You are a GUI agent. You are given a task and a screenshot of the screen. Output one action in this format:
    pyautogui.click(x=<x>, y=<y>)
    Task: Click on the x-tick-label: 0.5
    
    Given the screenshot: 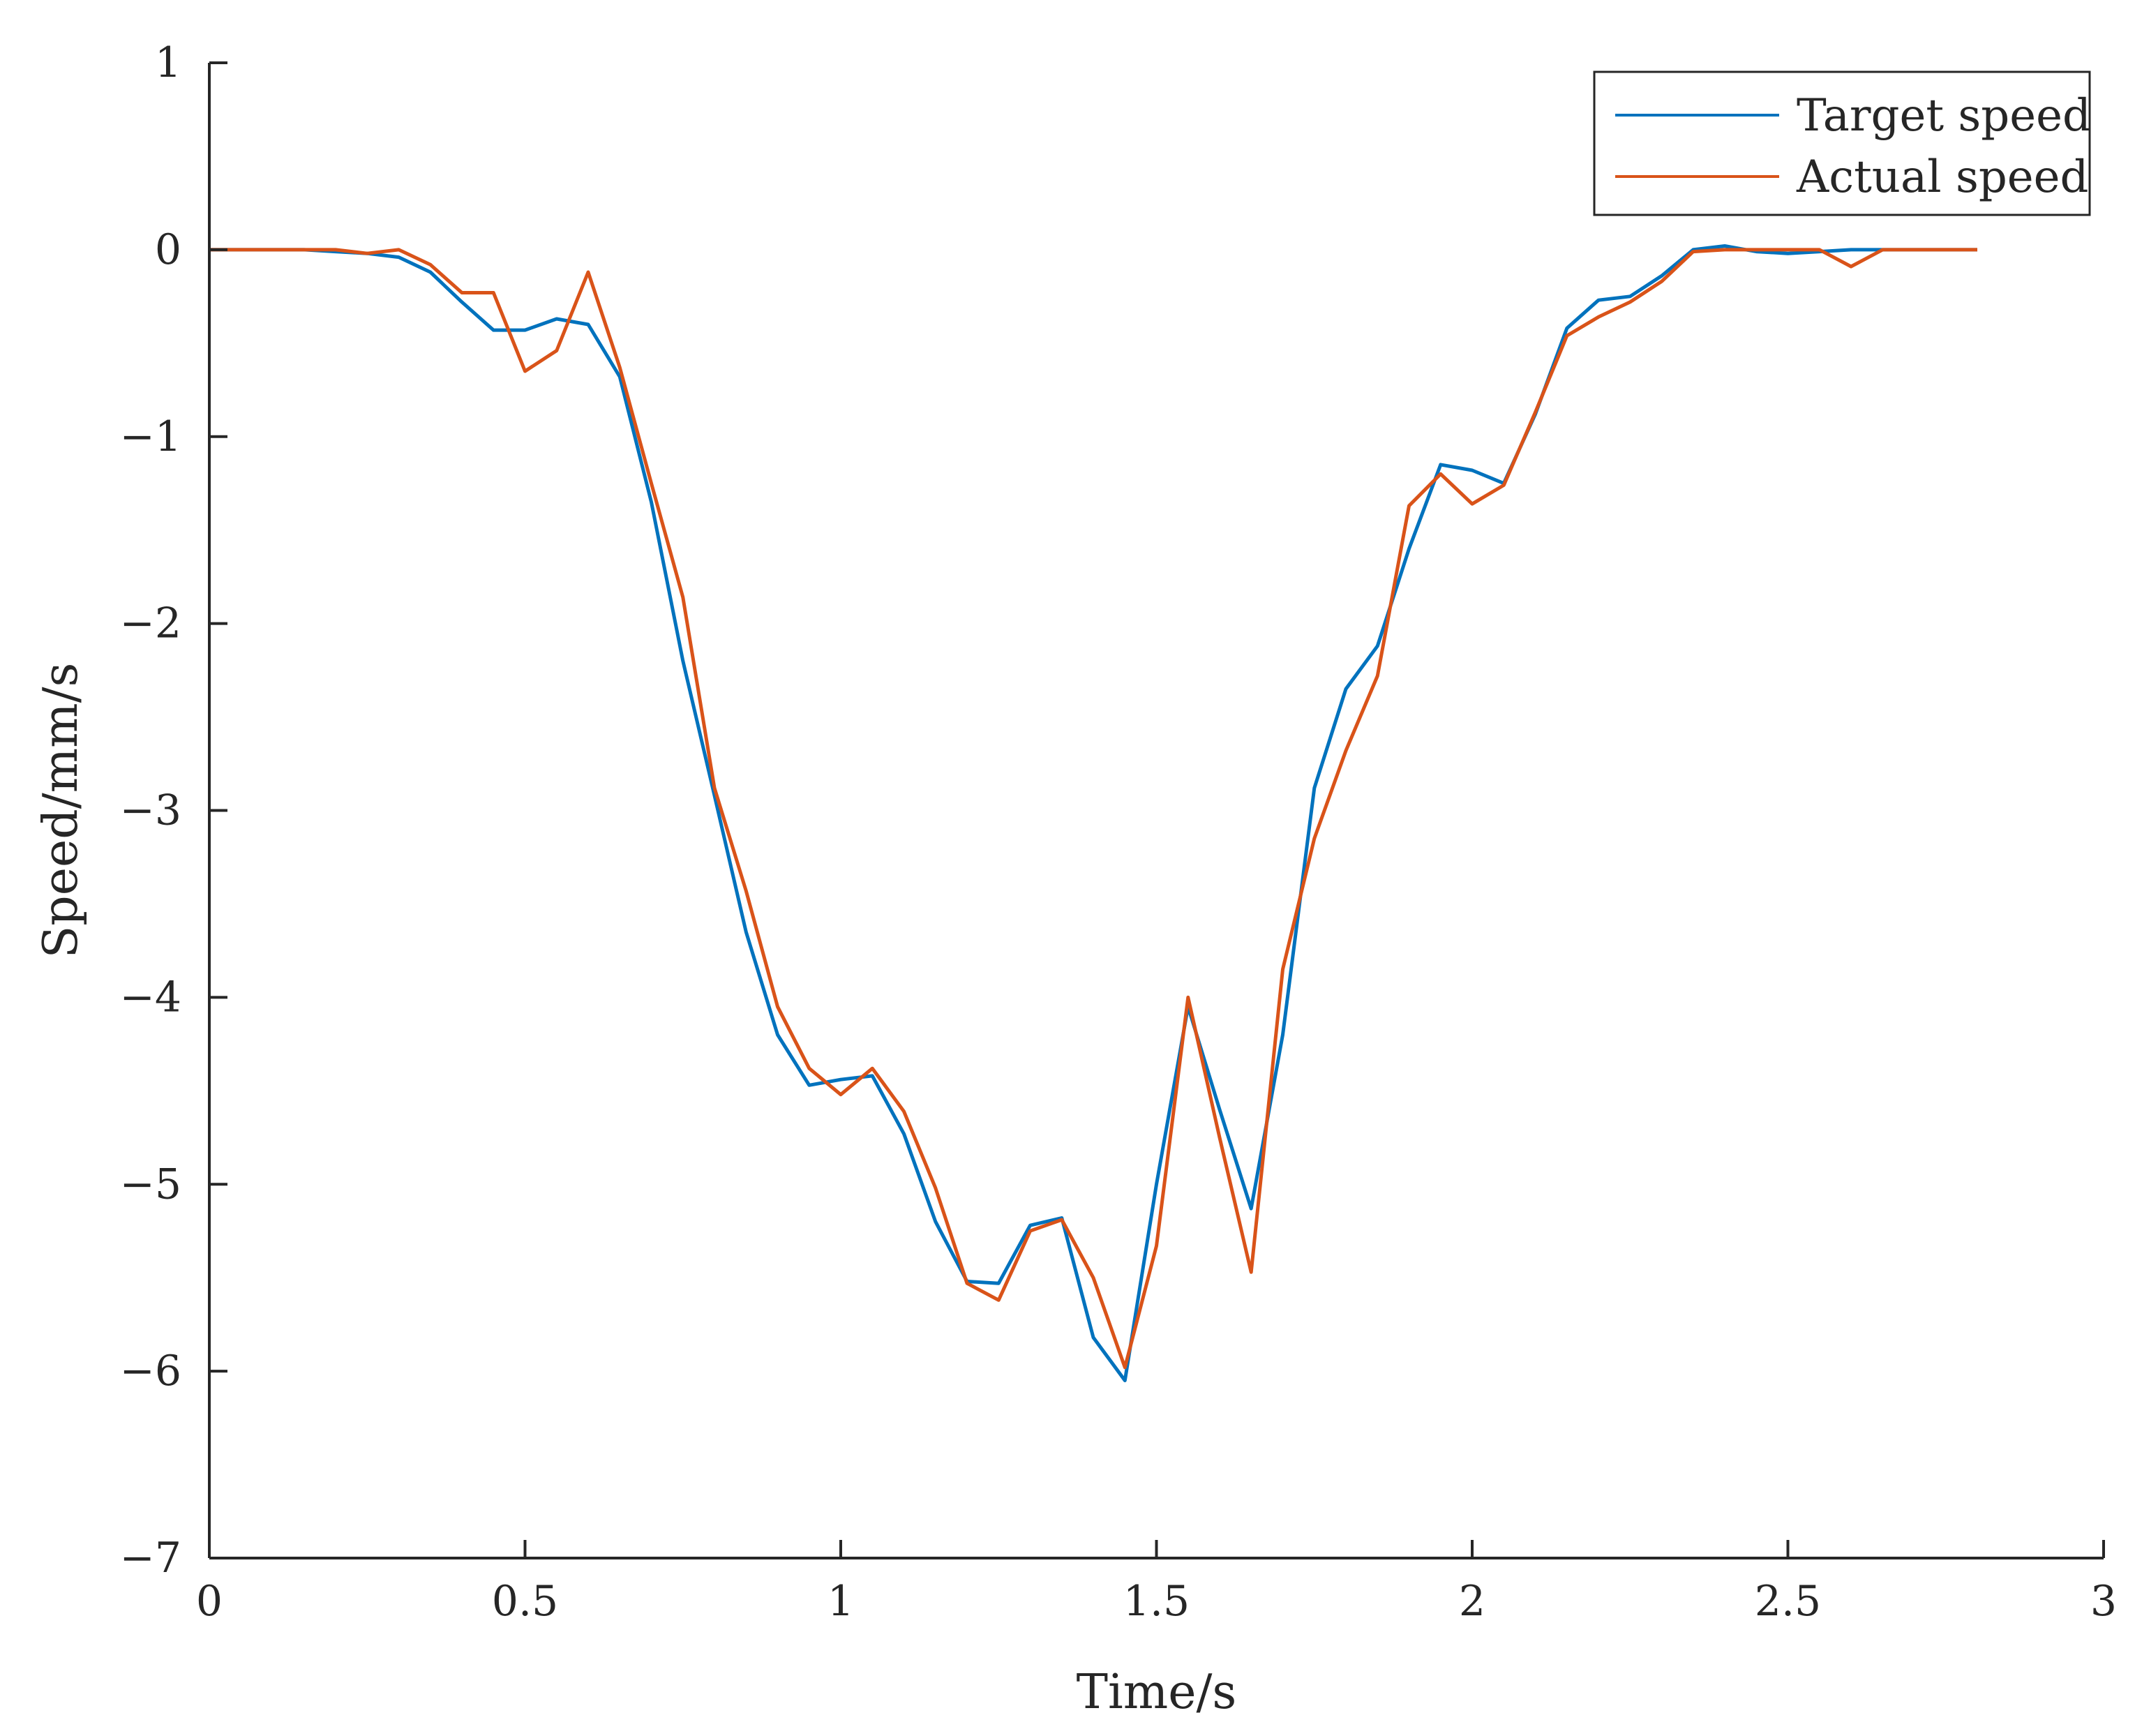 What is the action you would take?
    pyautogui.click(x=525, y=1601)
    